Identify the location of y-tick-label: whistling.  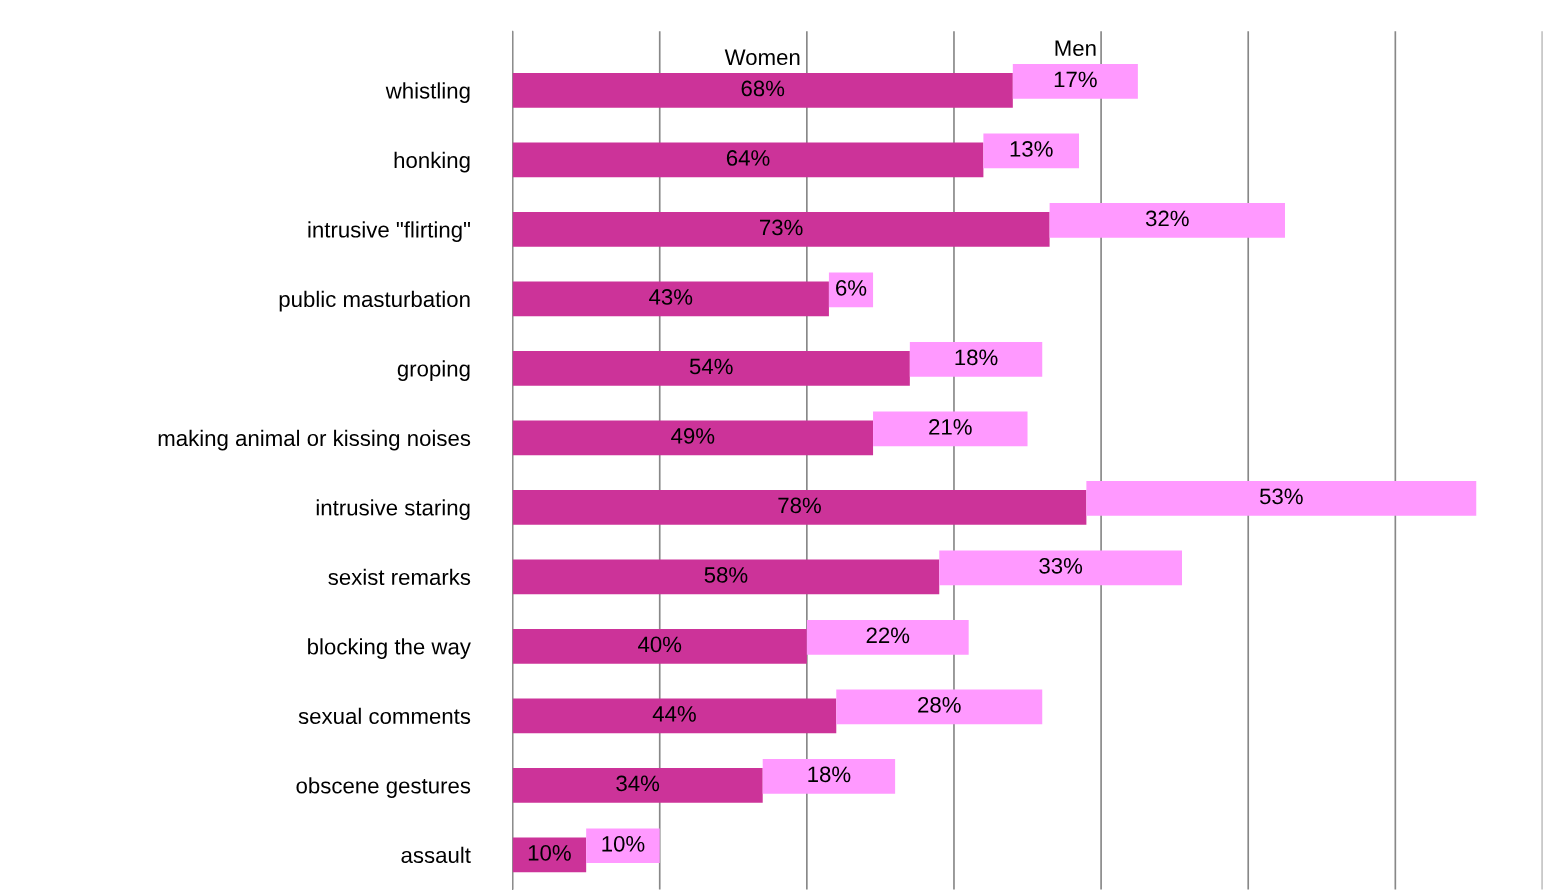
(427, 93).